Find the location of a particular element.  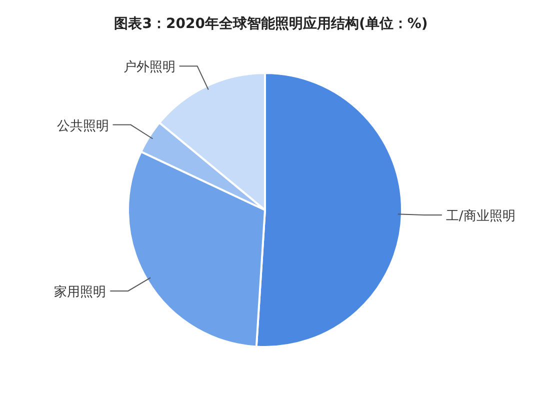

slice-label: 家用照明 is located at coordinates (80, 292).